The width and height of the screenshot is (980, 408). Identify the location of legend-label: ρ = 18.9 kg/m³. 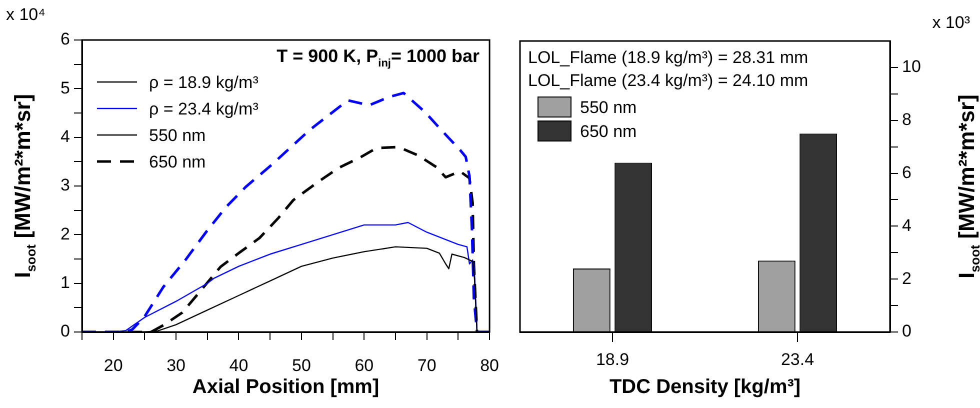
(204, 82).